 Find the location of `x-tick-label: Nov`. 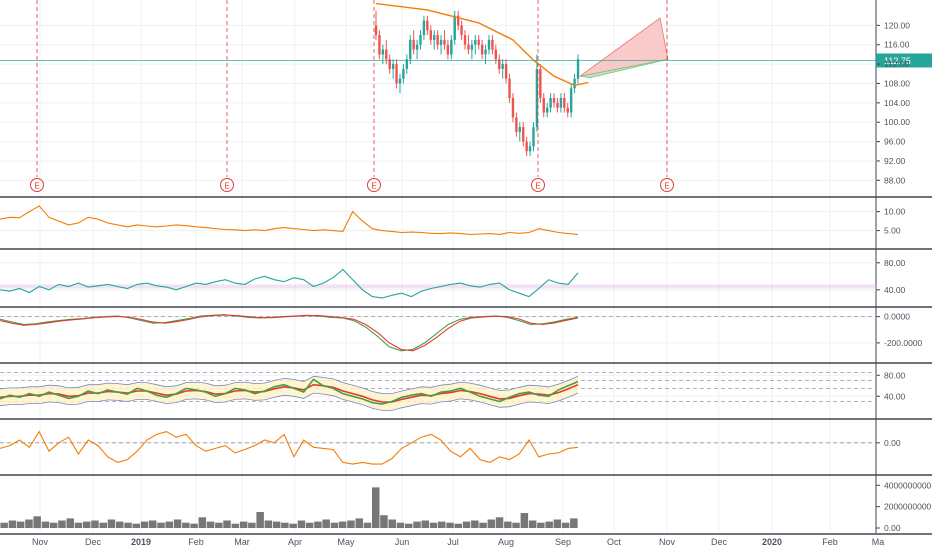

x-tick-label: Nov is located at coordinates (667, 542).